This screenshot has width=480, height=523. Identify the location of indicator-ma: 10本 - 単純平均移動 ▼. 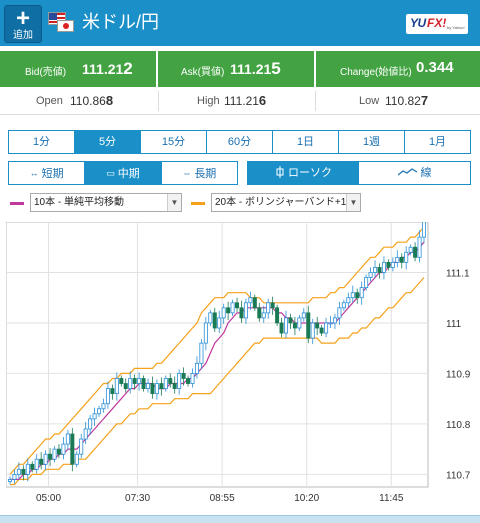
(96, 203).